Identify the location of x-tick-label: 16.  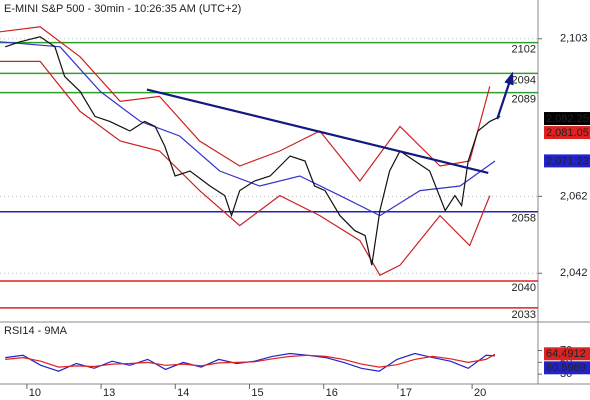
(332, 393).